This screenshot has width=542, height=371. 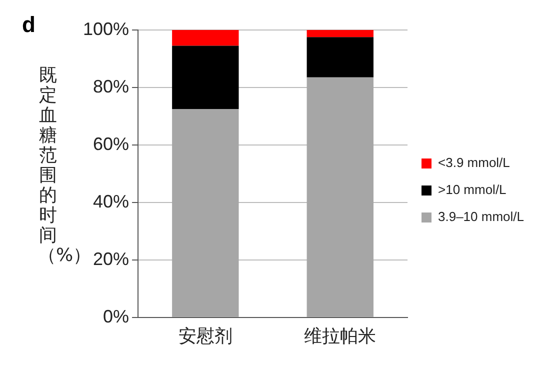 I want to click on y-tick-label: 20%, so click(x=111, y=258).